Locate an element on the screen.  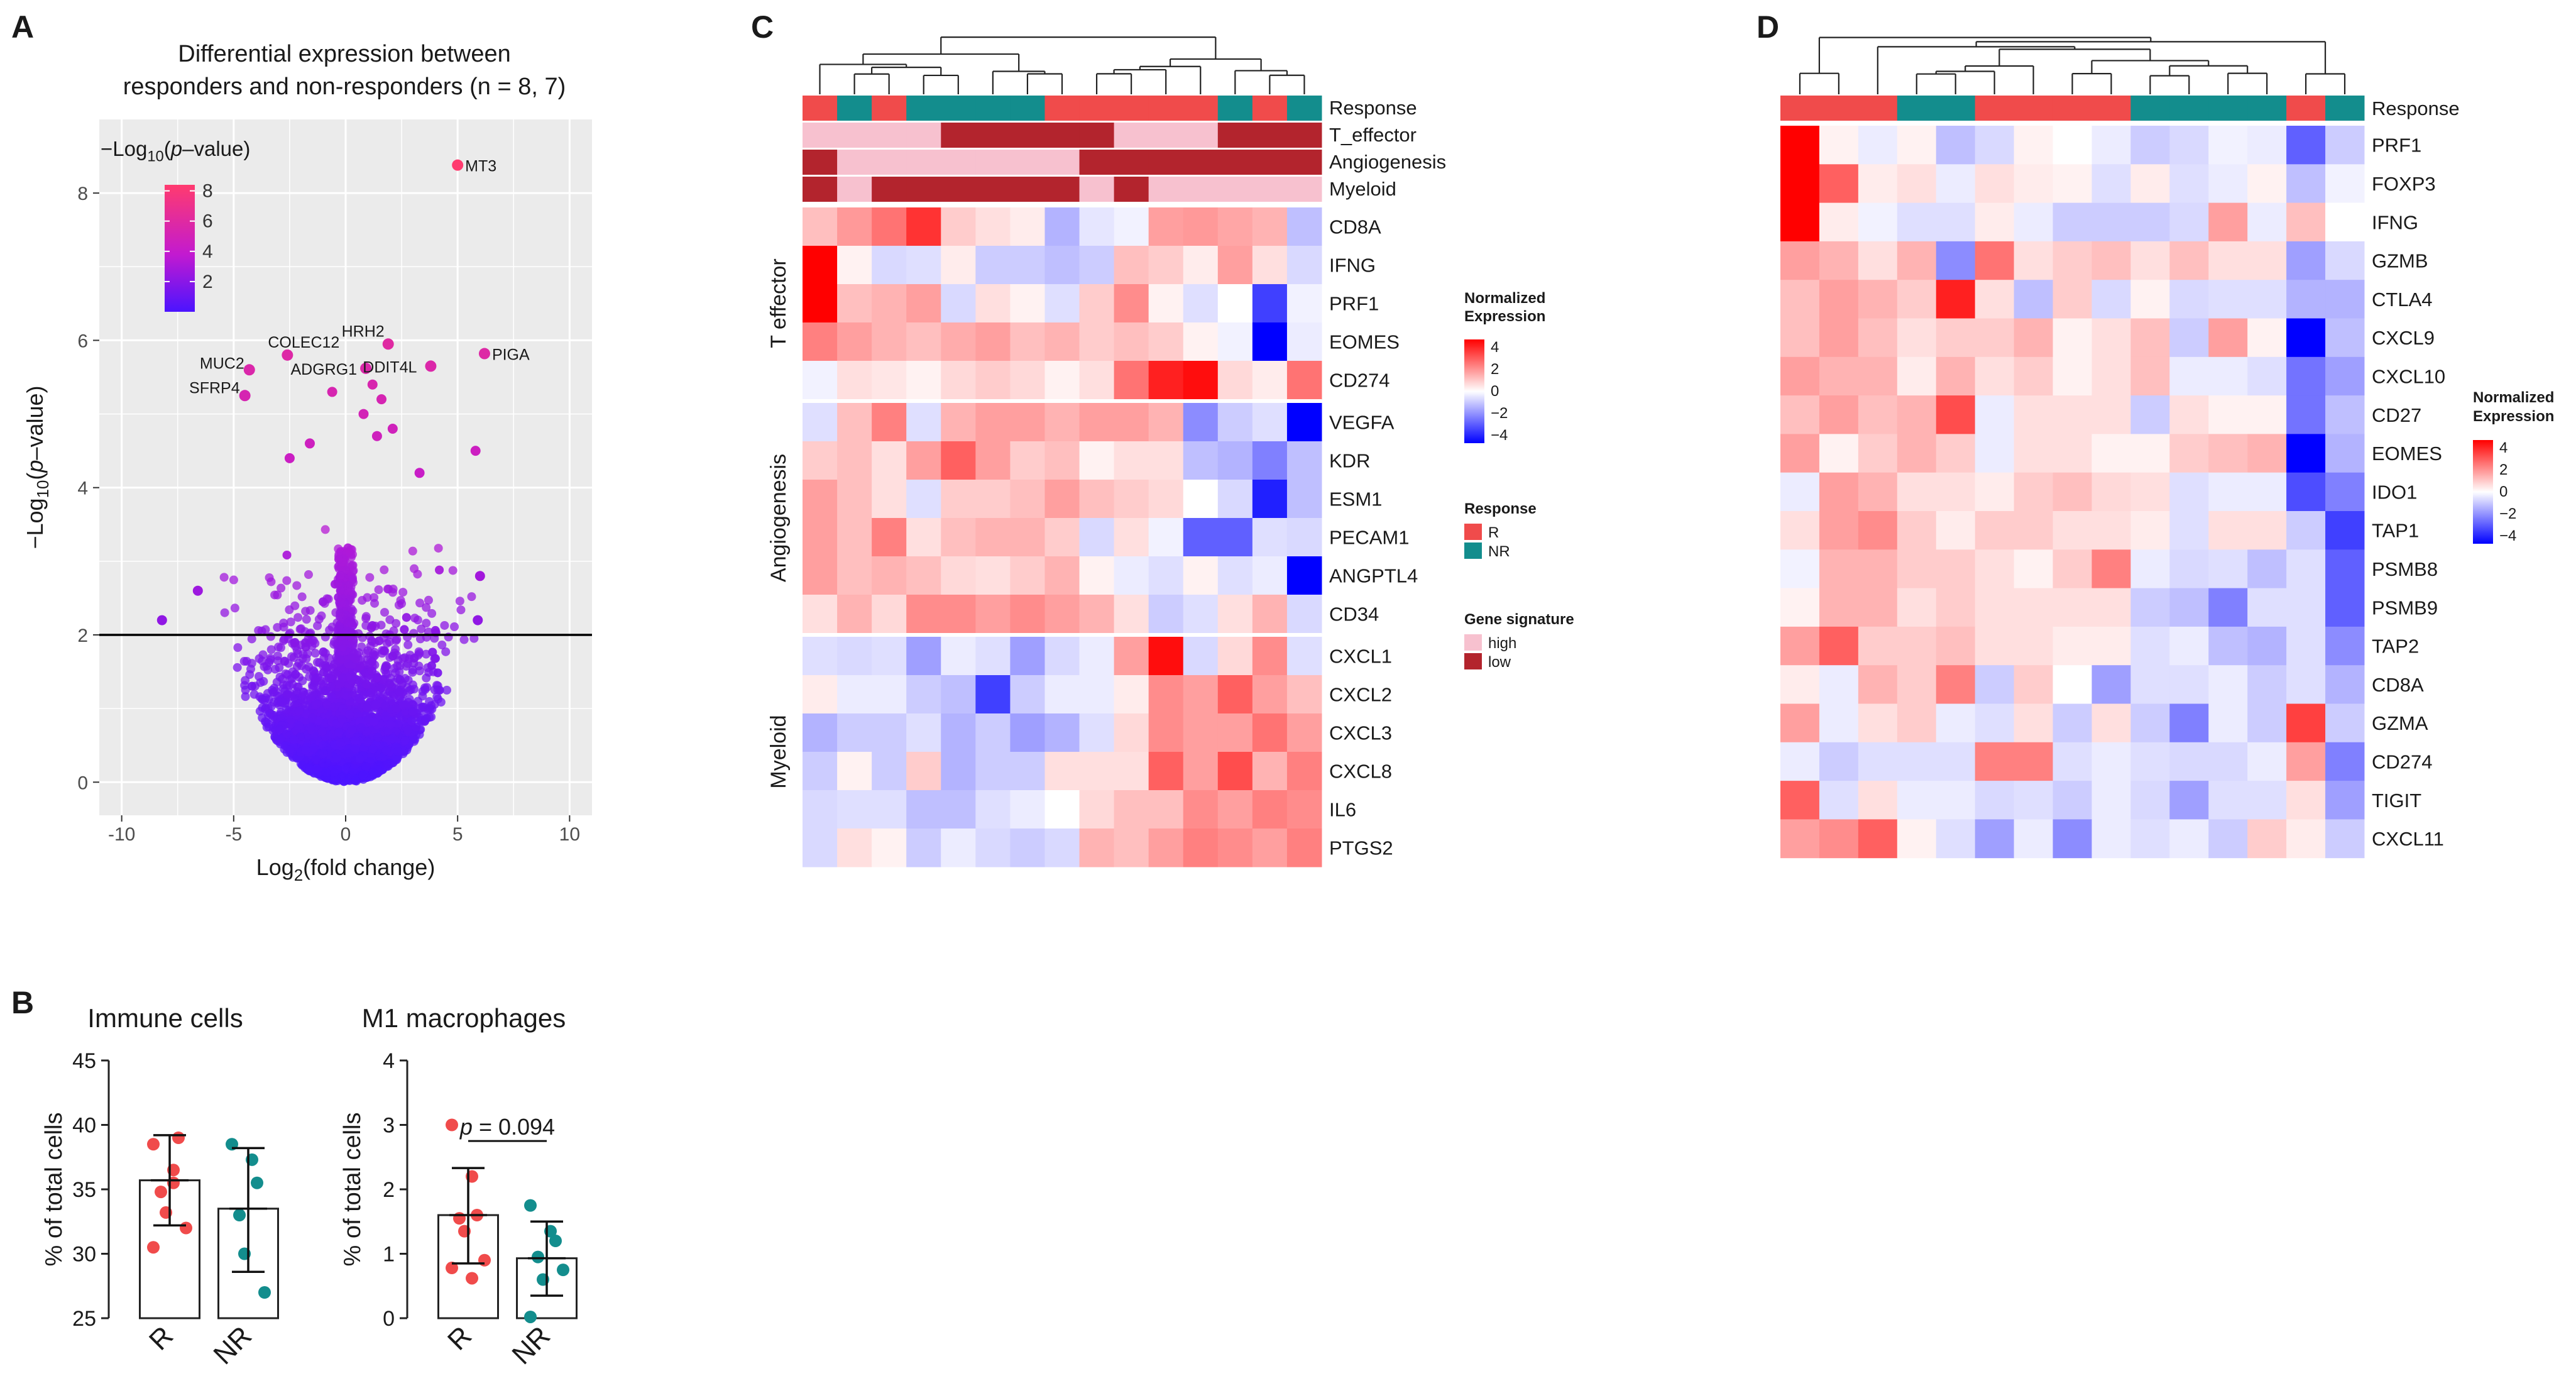
annotation-response-R is located at coordinates (820, 108).